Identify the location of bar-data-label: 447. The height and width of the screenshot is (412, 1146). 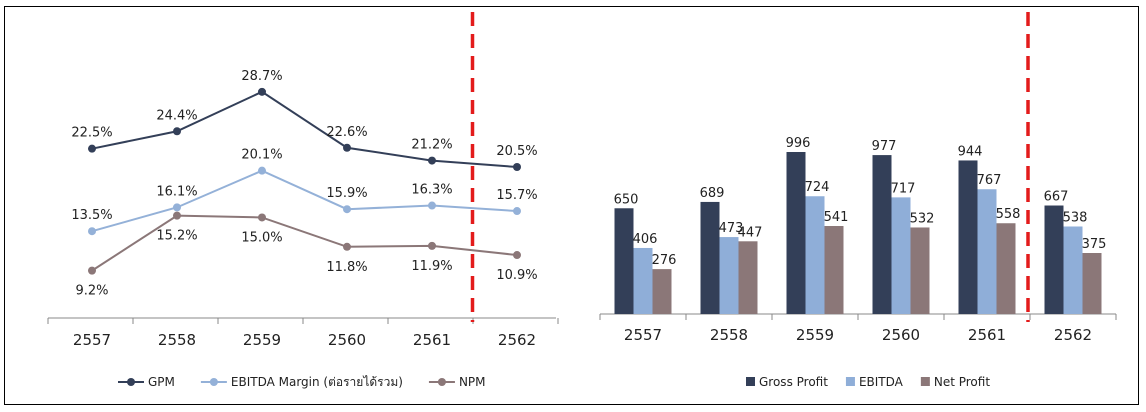
(750, 232).